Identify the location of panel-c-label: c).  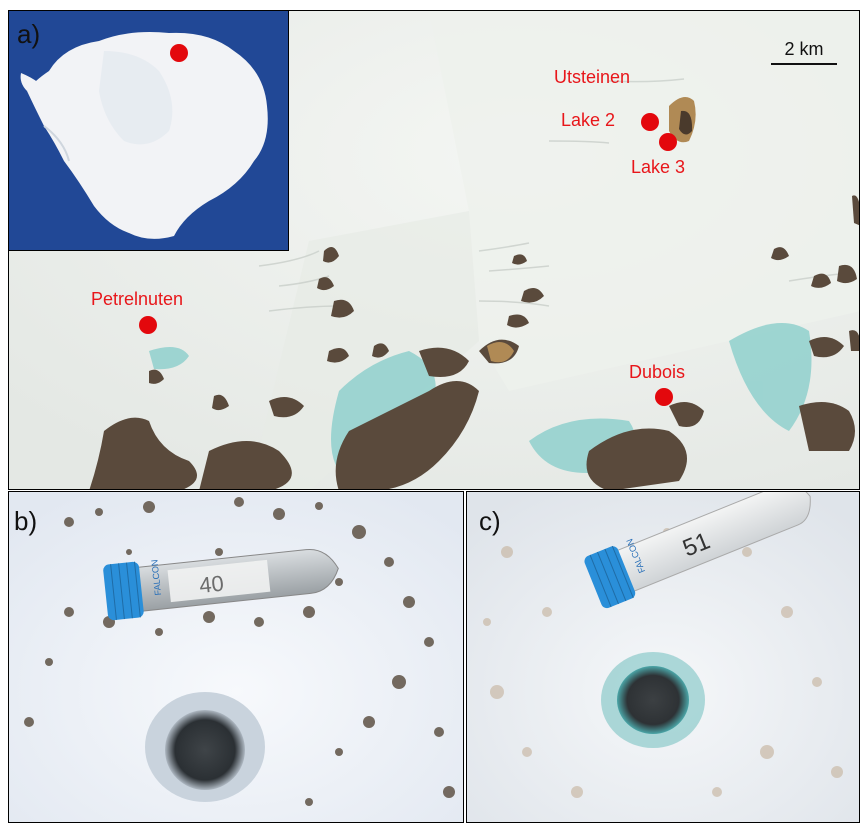
(490, 521).